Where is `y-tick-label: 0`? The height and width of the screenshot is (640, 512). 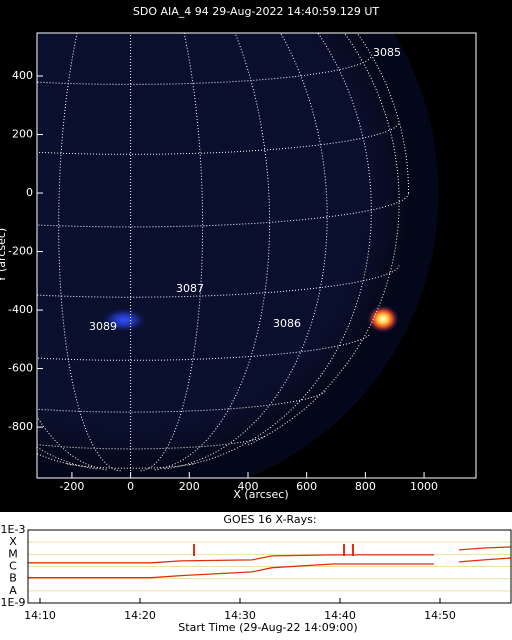 y-tick-label: 0 is located at coordinates (29, 192).